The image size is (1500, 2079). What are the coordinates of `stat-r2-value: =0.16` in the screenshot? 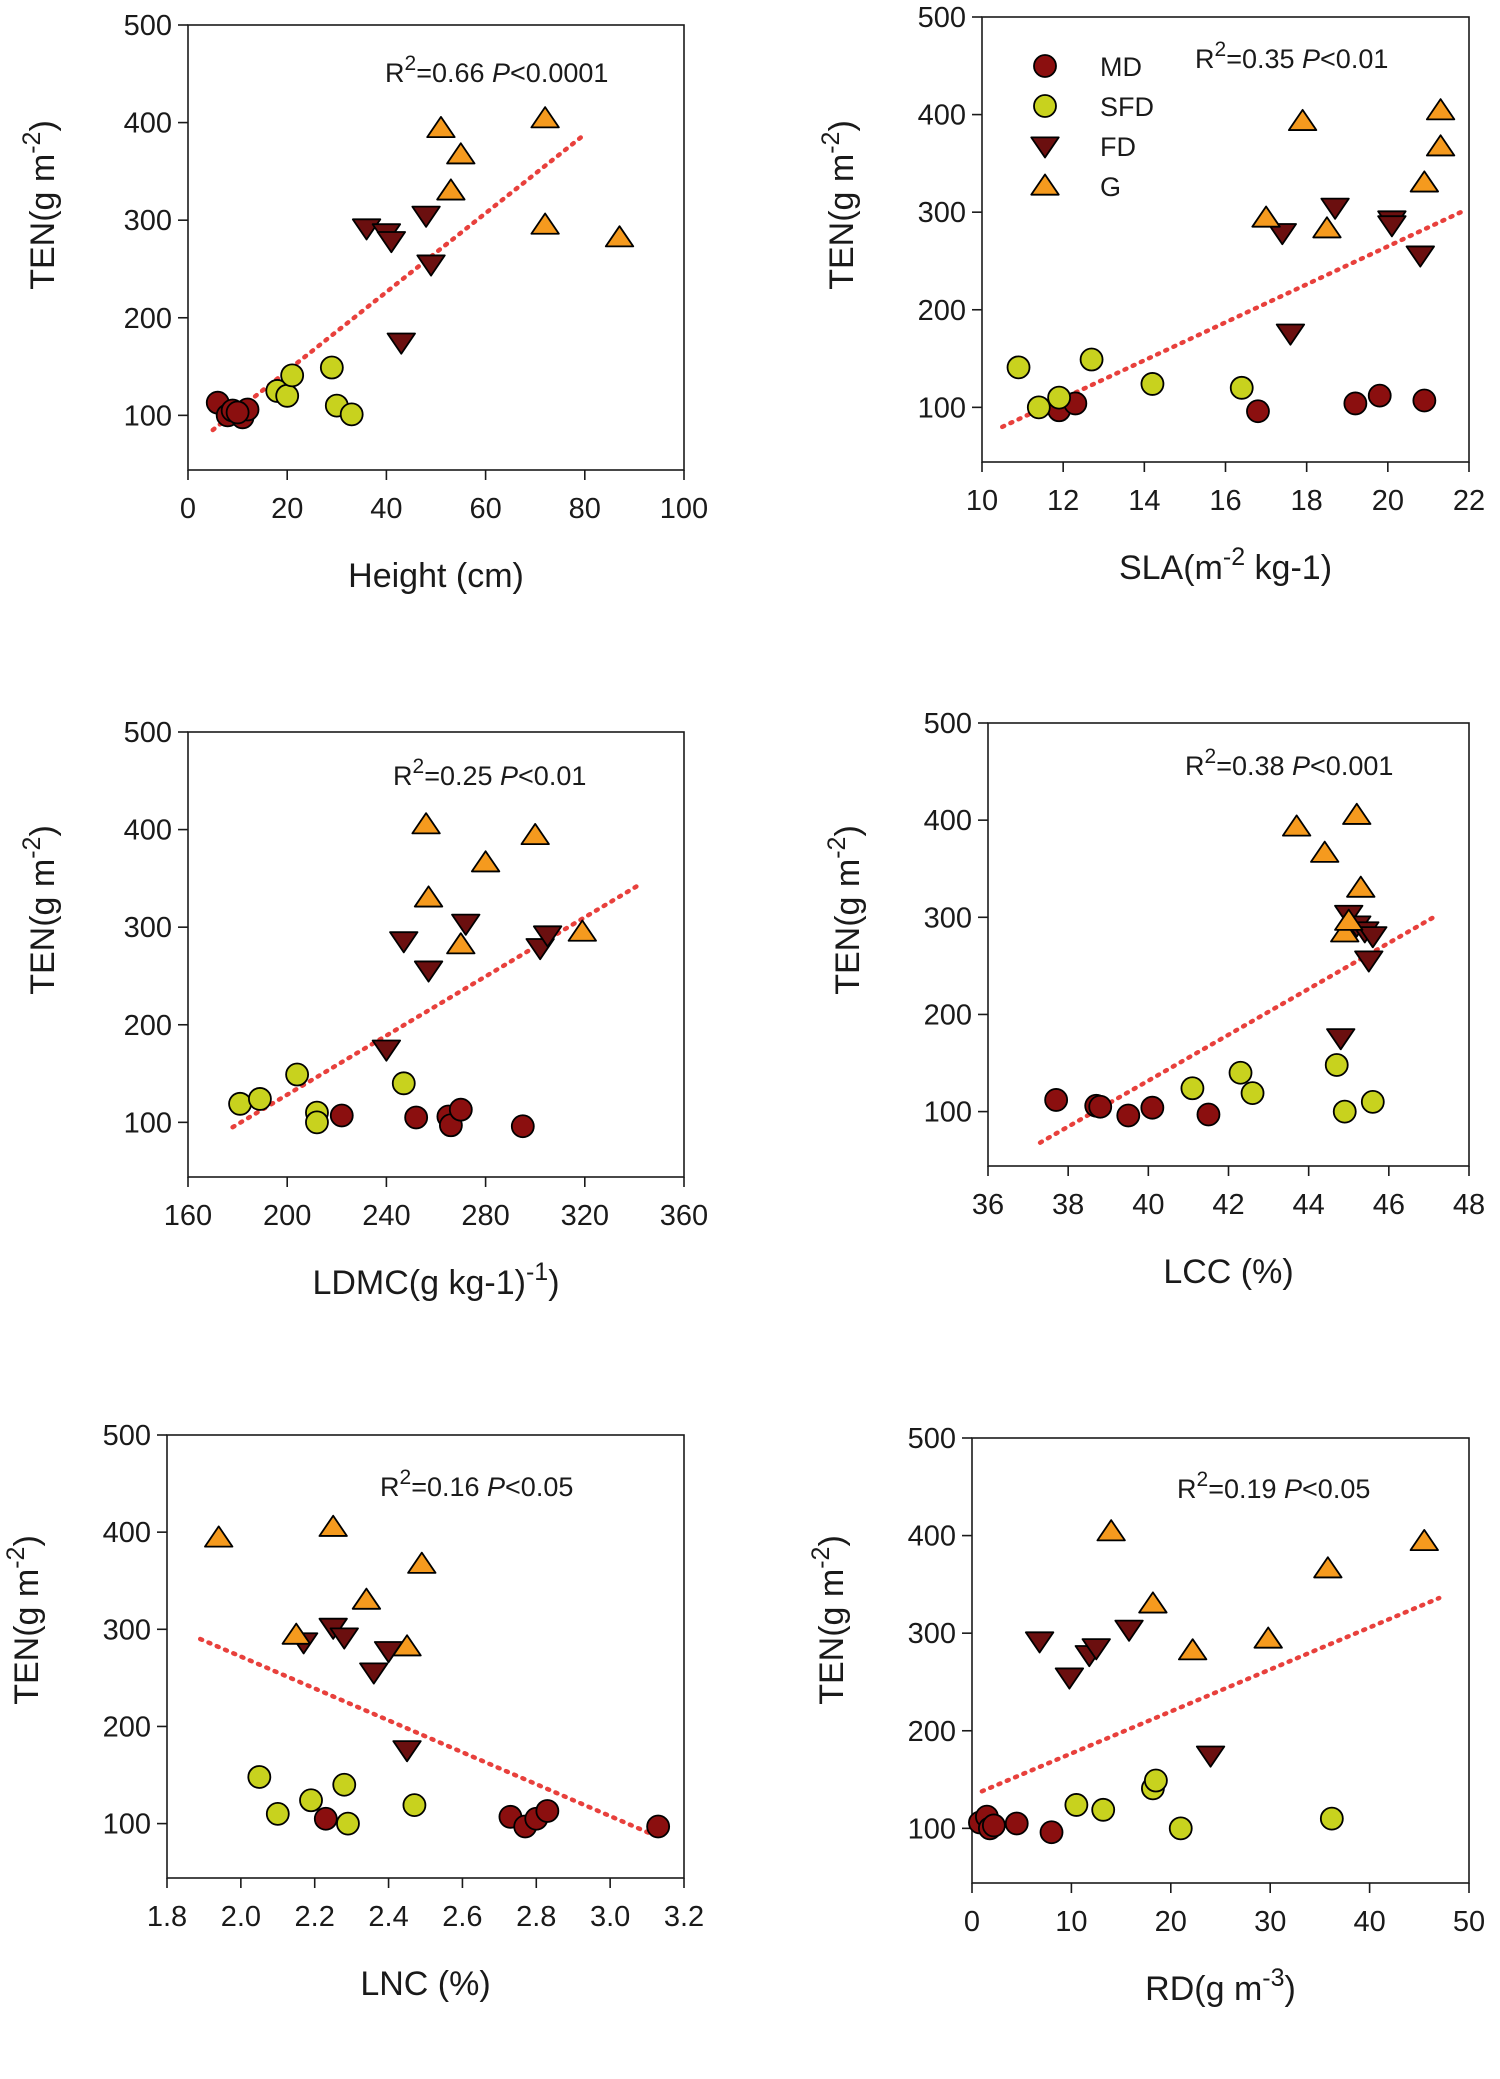 It's located at (445, 1487).